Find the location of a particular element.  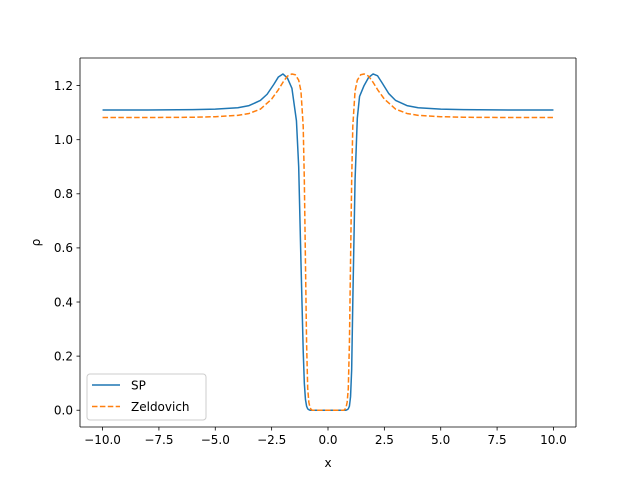

y-tick-label: 1.0 is located at coordinates (63, 140).